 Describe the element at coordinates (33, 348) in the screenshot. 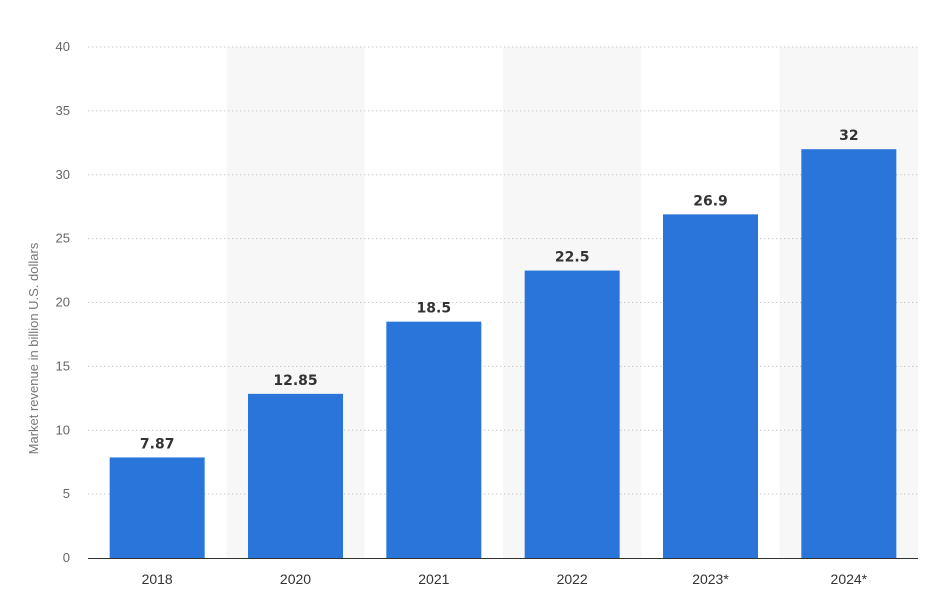

I see `y-axis-title: Market revenue in billion U.S. dollars` at that location.